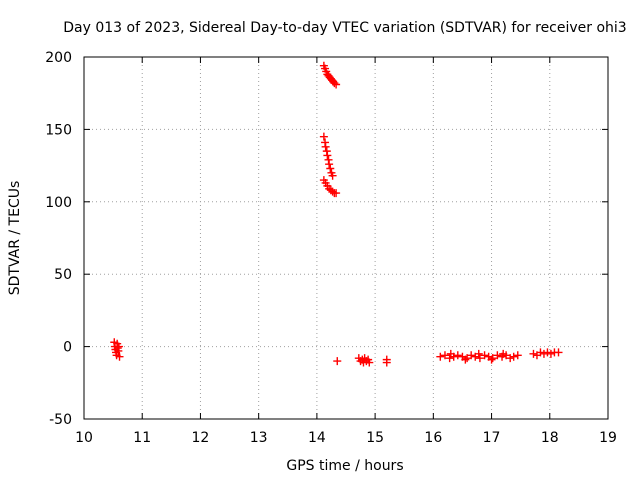 The height and width of the screenshot is (480, 640). I want to click on x-tick-label: 14, so click(317, 438).